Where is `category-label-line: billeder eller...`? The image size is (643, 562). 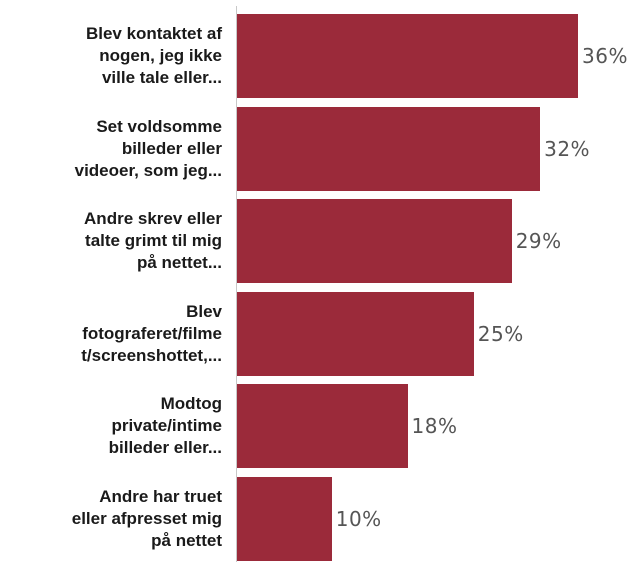
category-label-line: billeder eller... is located at coordinates (165, 448).